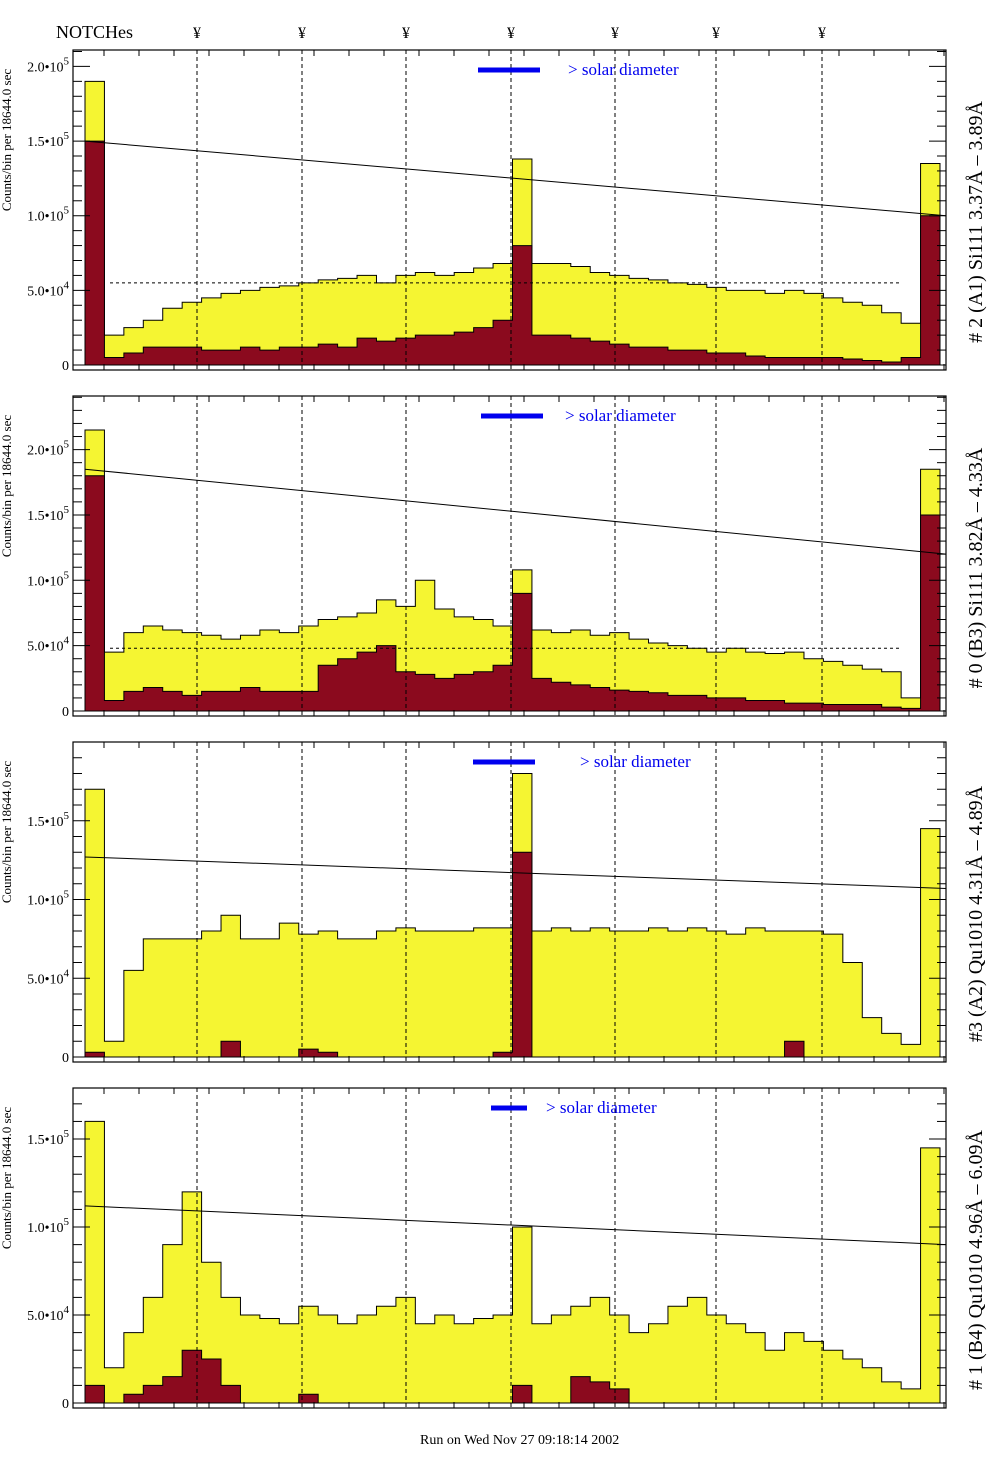 The height and width of the screenshot is (1477, 1004). I want to click on run-timestamp: Run on Wed Nov 27 09:18:14 2002, so click(519, 1440).